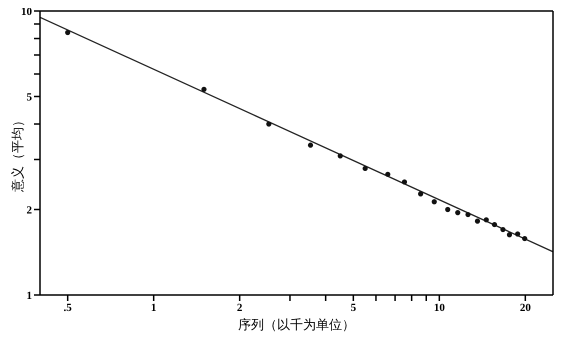 The height and width of the screenshot is (341, 566). Describe the element at coordinates (353, 308) in the screenshot. I see `x-tick-label: 5` at that location.